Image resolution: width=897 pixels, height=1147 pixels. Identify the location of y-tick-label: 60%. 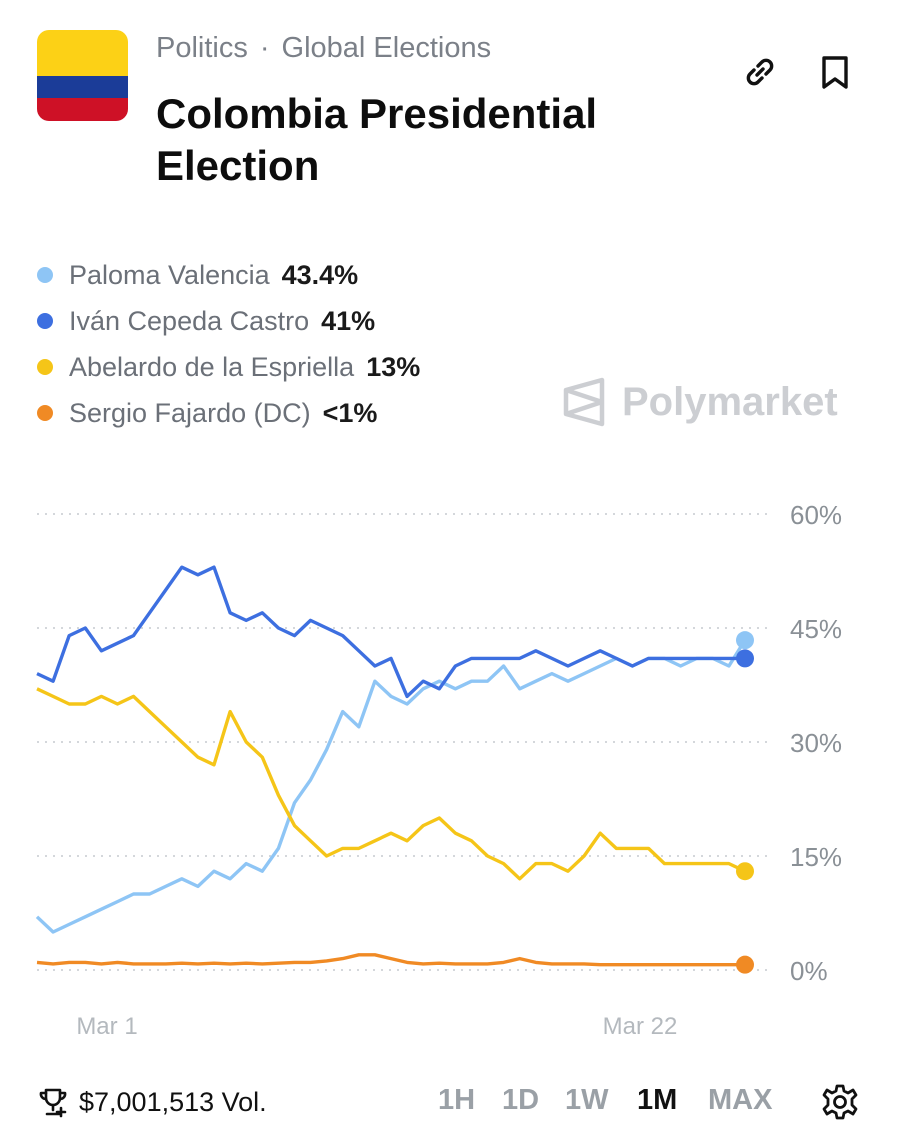
(816, 515).